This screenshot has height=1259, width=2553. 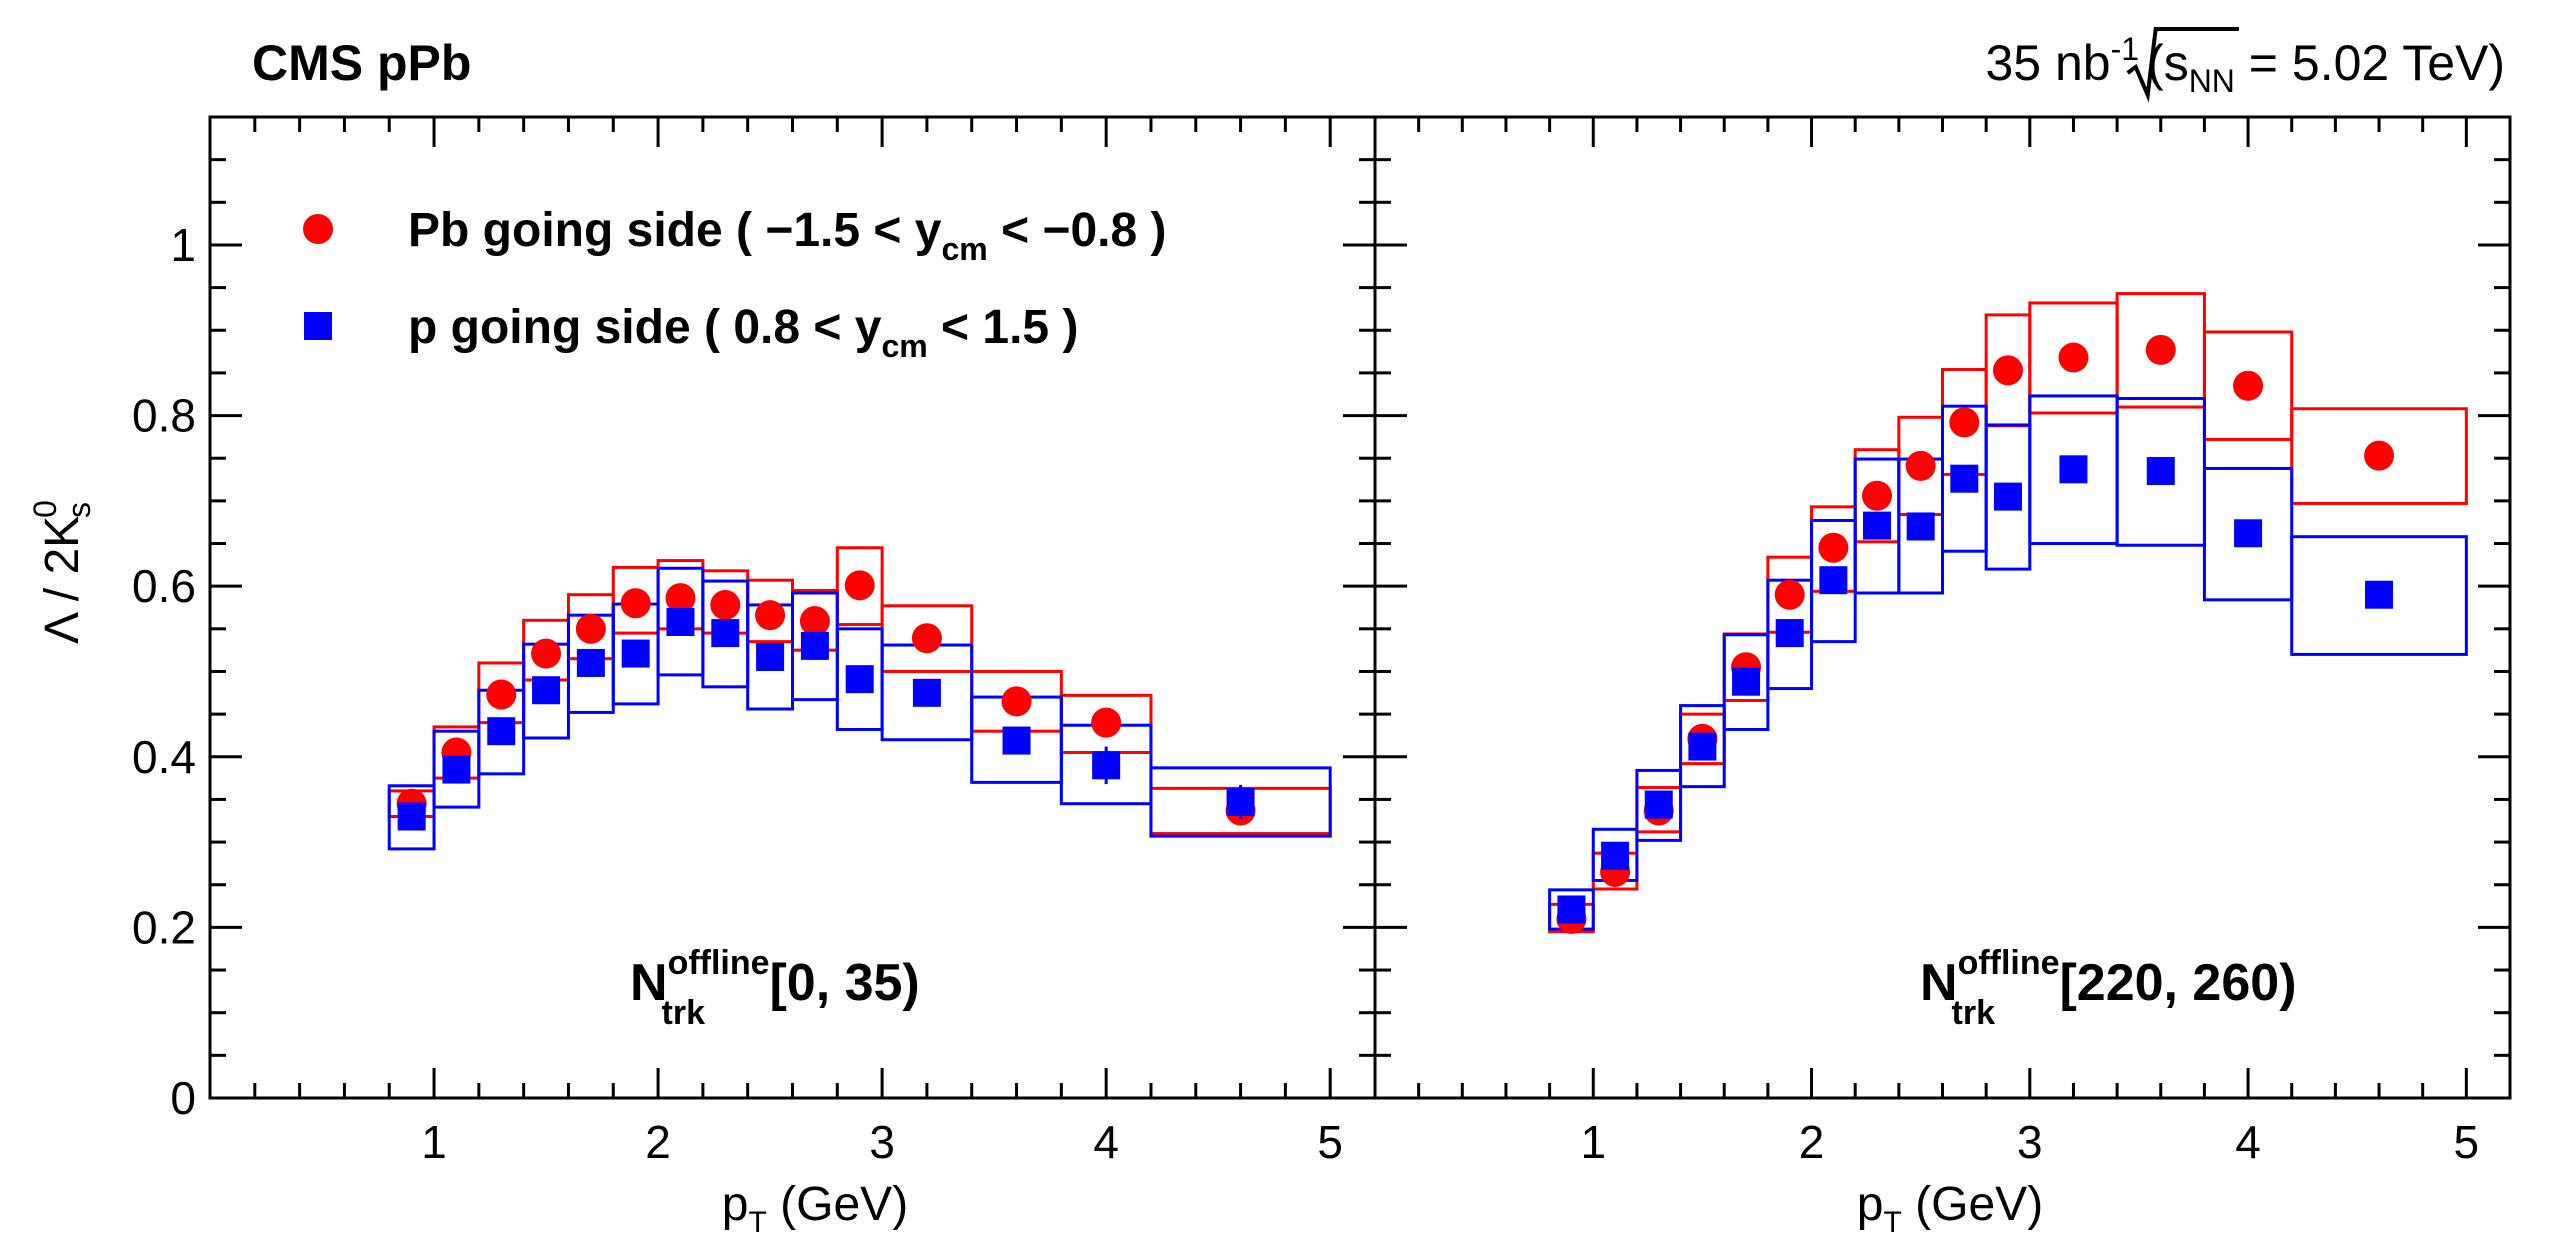 What do you see at coordinates (837, 983) in the screenshot?
I see `panel-label-range: [0, 35)` at bounding box center [837, 983].